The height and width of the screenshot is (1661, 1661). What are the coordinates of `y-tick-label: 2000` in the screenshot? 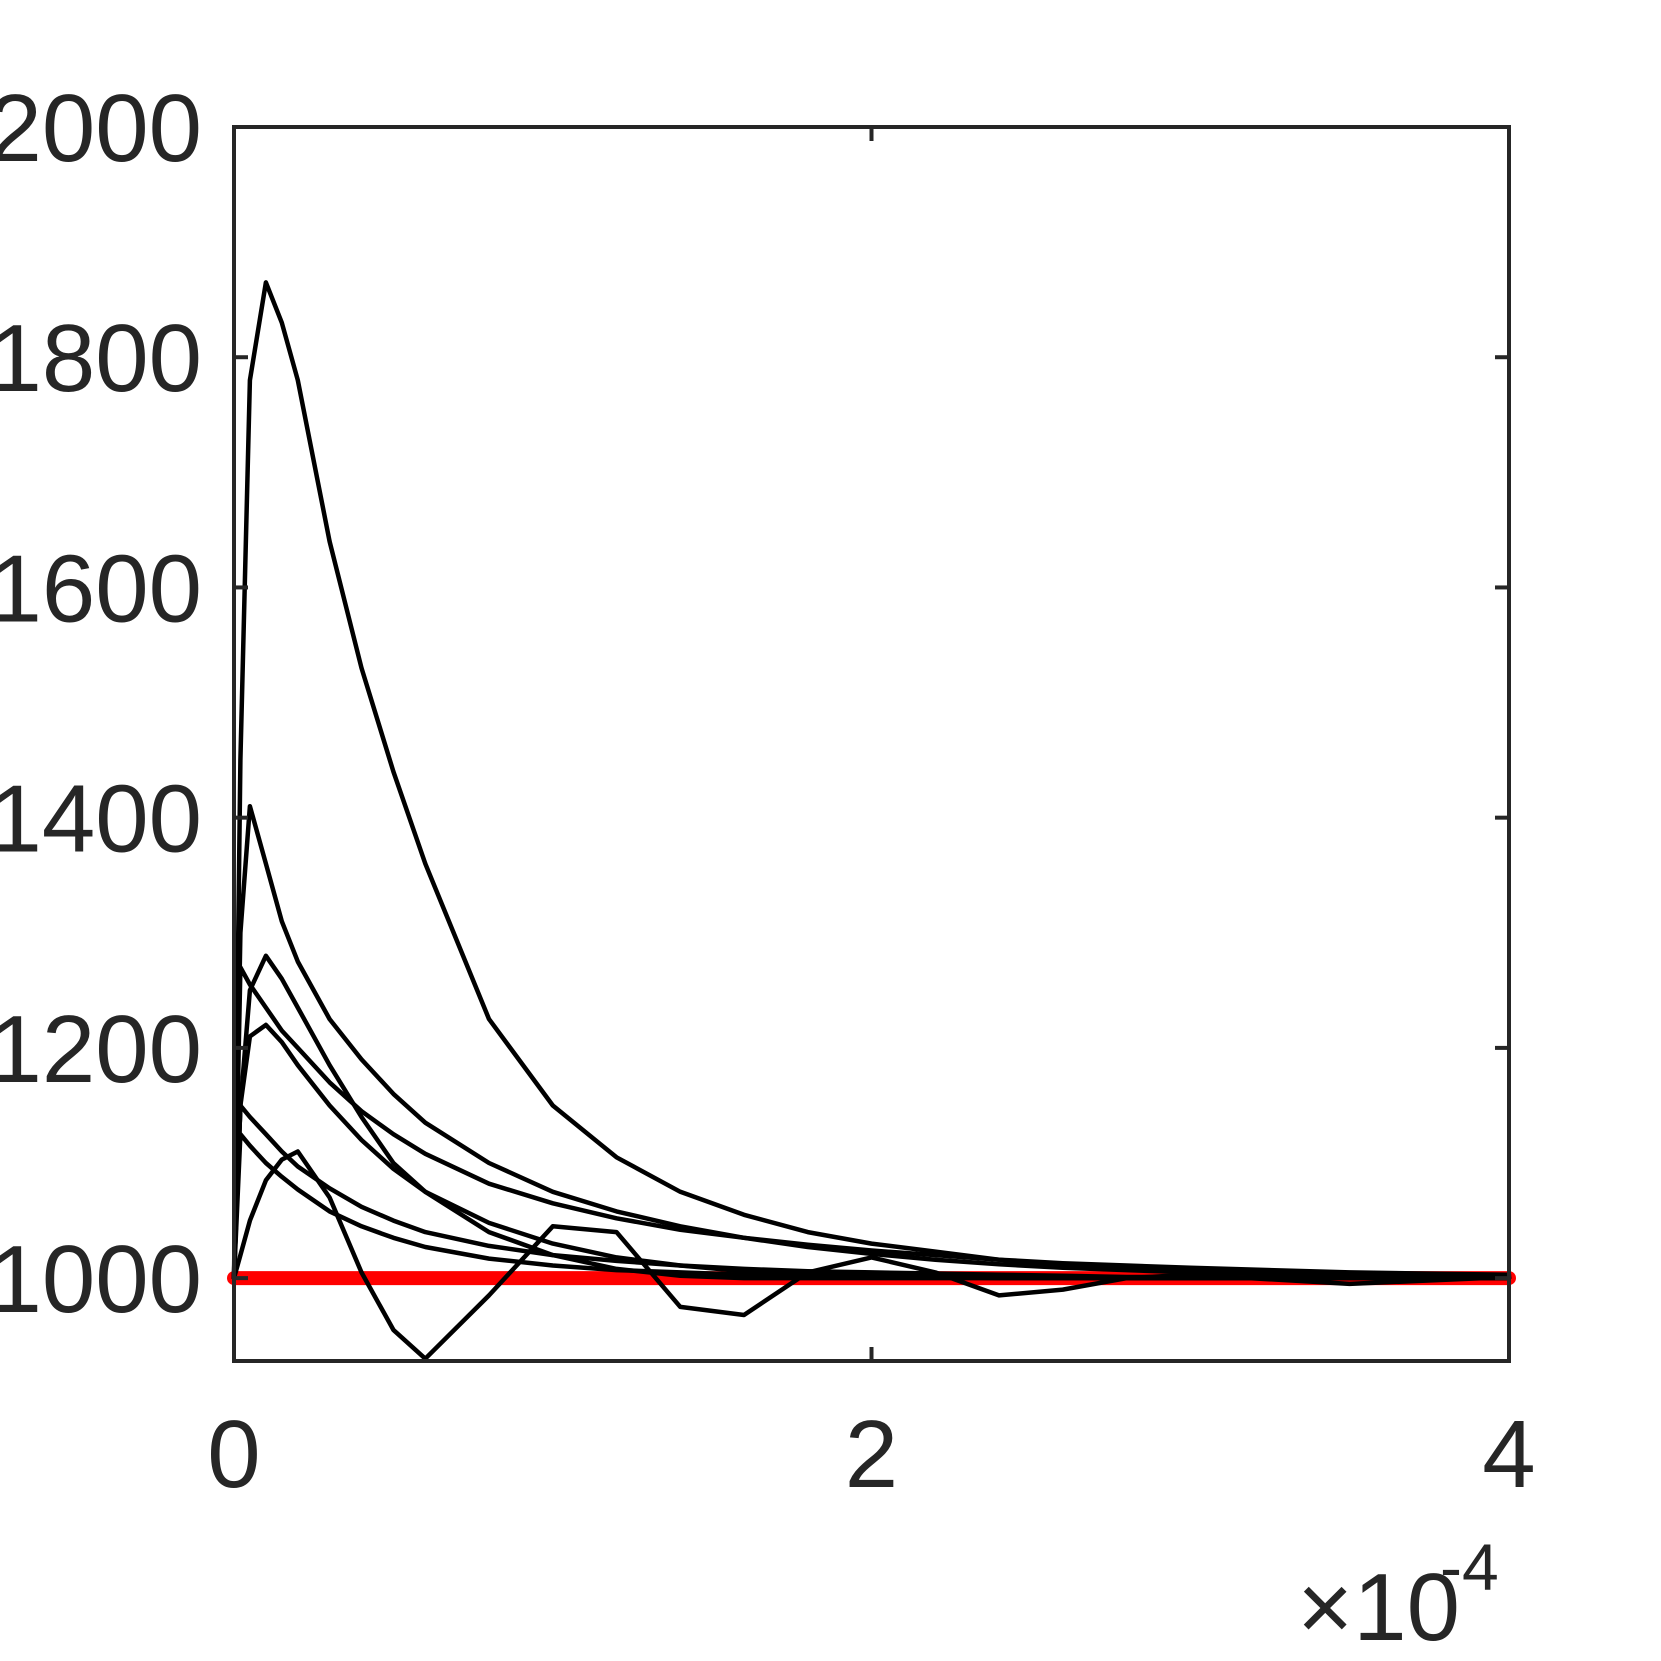 It's located at (101, 128).